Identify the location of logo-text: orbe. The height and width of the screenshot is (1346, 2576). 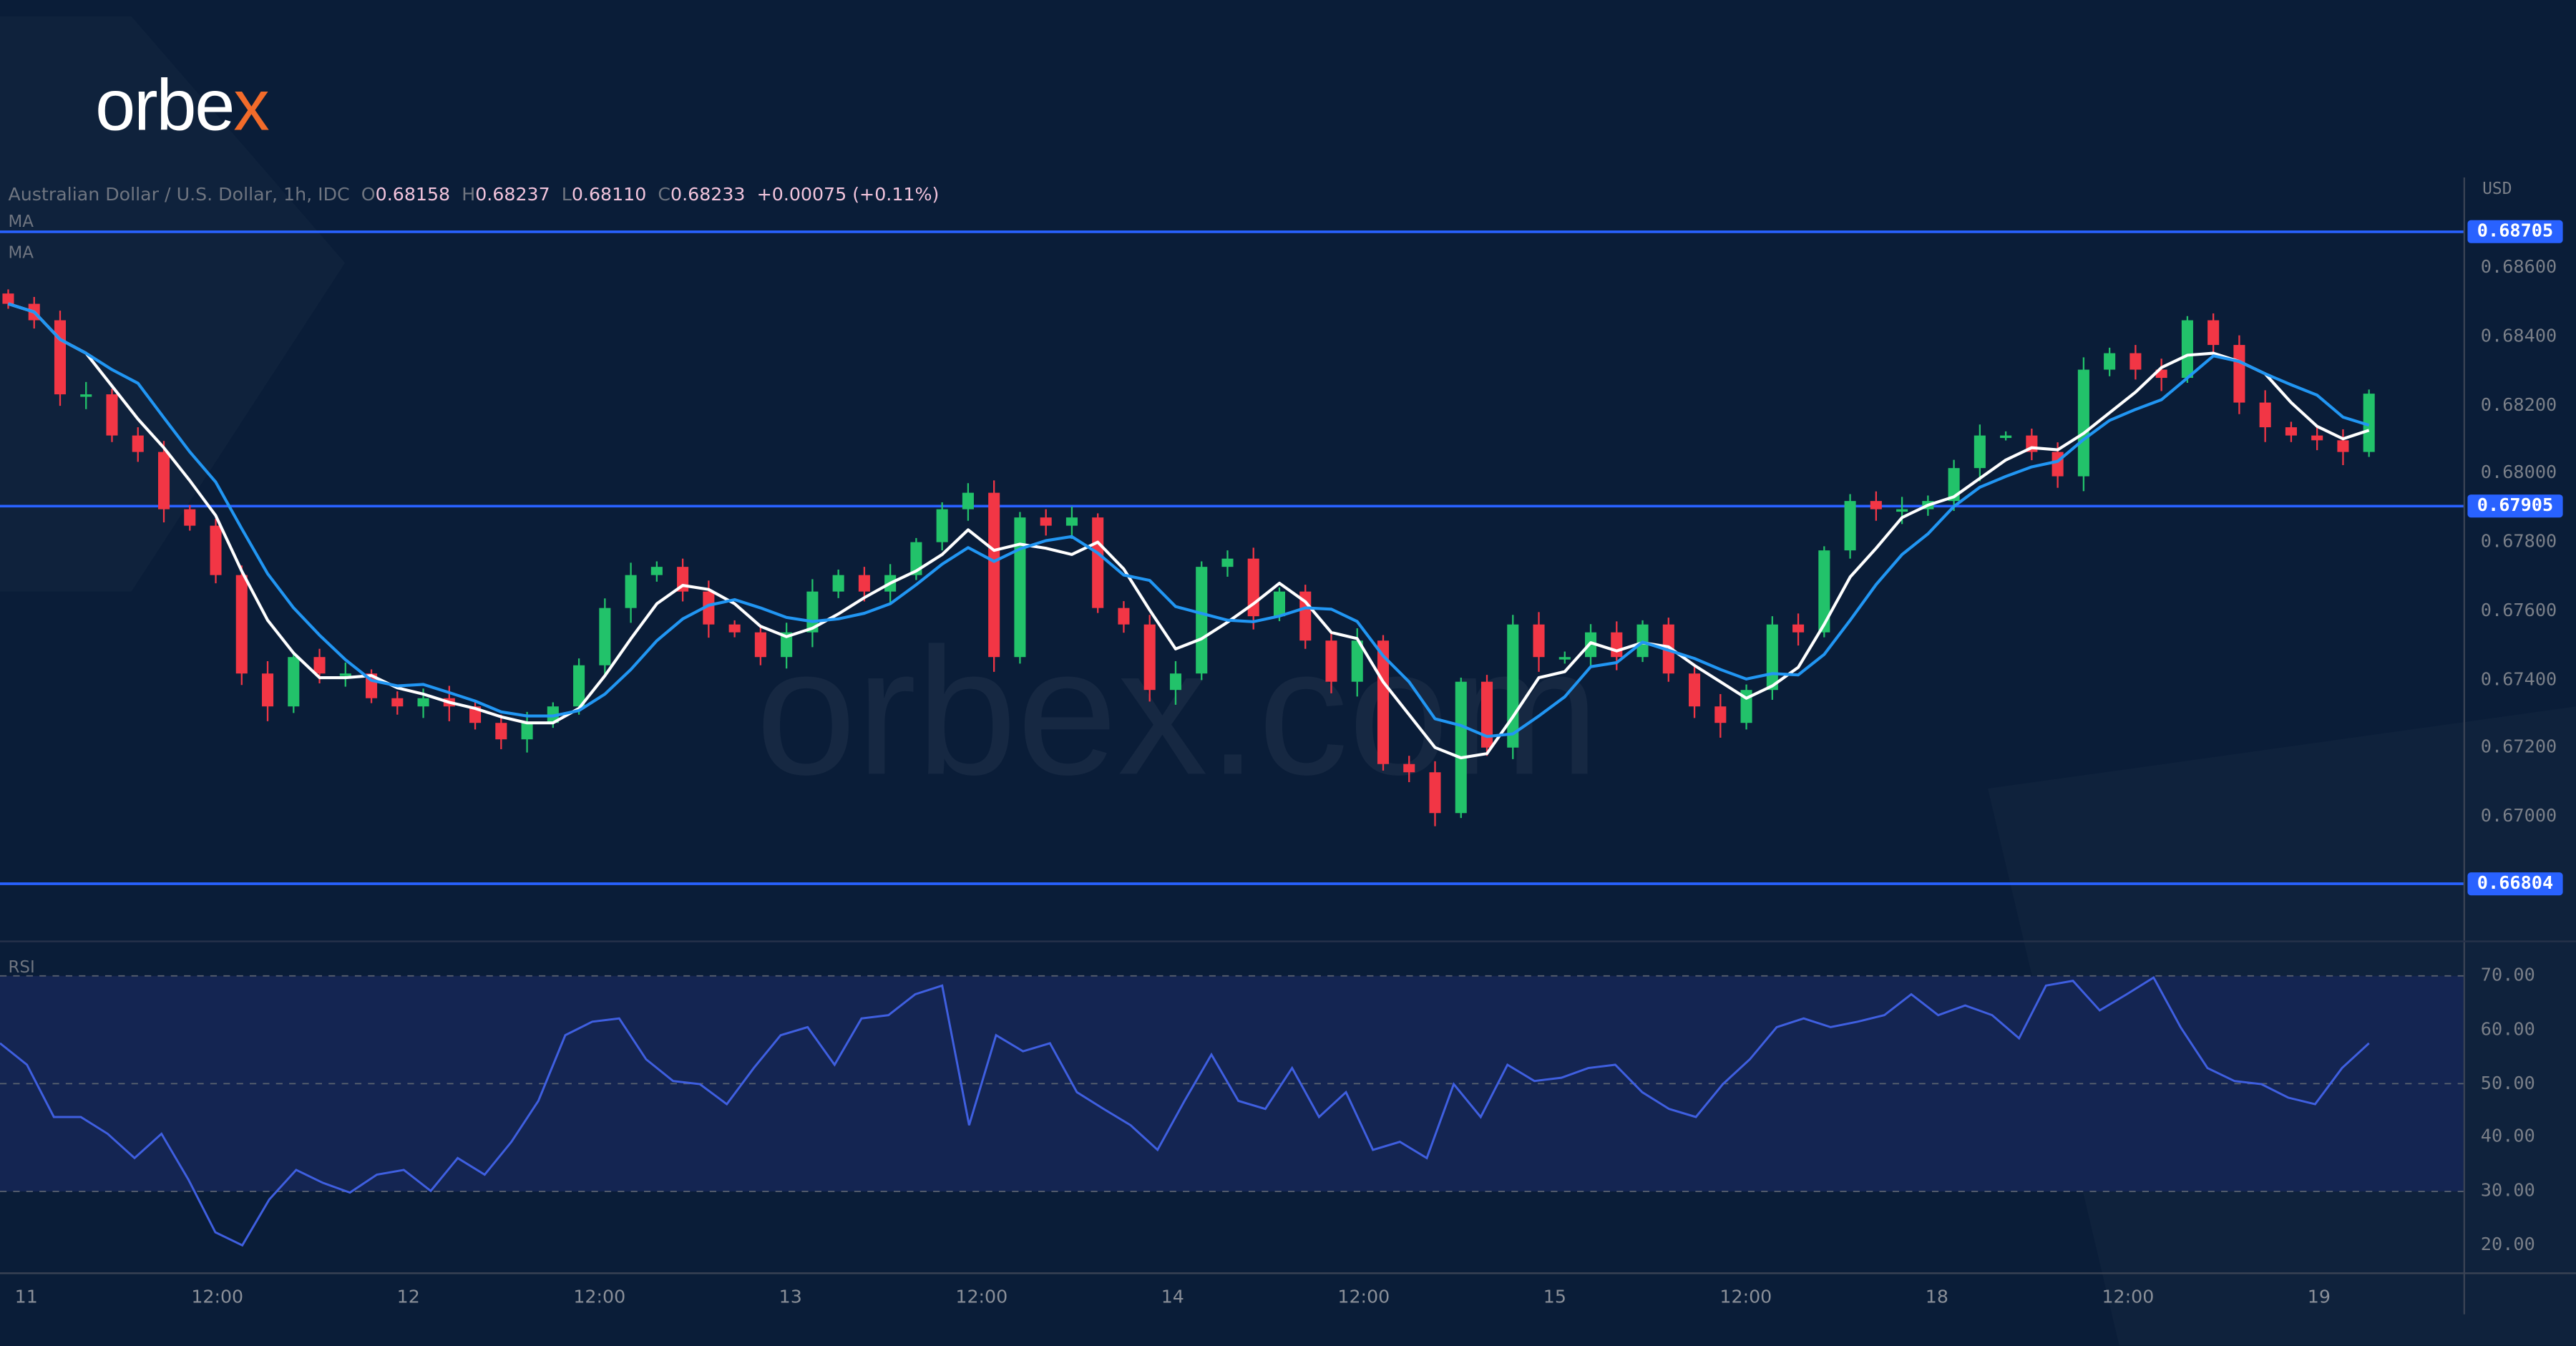
(165, 106).